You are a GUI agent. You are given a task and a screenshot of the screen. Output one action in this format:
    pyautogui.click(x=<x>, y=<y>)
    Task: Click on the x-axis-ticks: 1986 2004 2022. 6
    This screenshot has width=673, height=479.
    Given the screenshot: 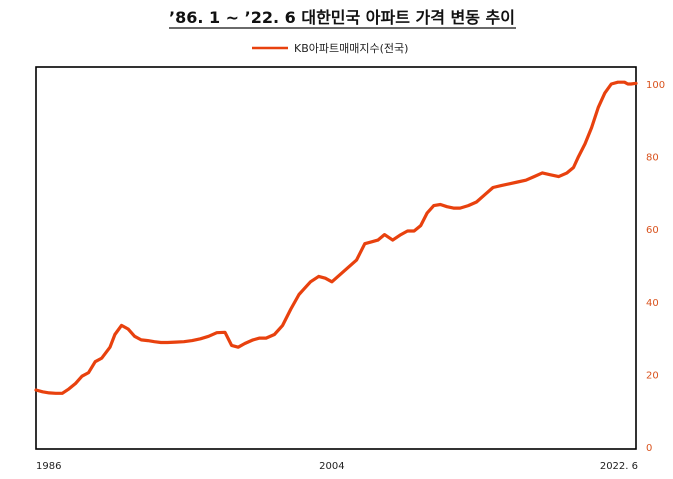 What is the action you would take?
    pyautogui.click(x=337, y=466)
    